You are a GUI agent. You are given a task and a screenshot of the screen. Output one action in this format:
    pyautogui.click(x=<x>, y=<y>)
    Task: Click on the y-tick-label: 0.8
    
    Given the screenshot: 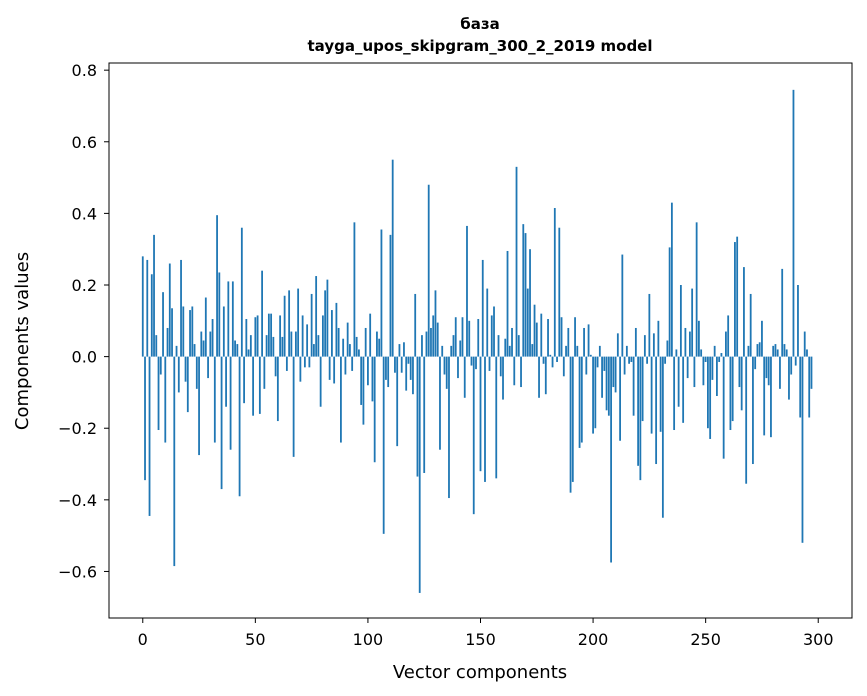 What is the action you would take?
    pyautogui.click(x=84, y=70)
    